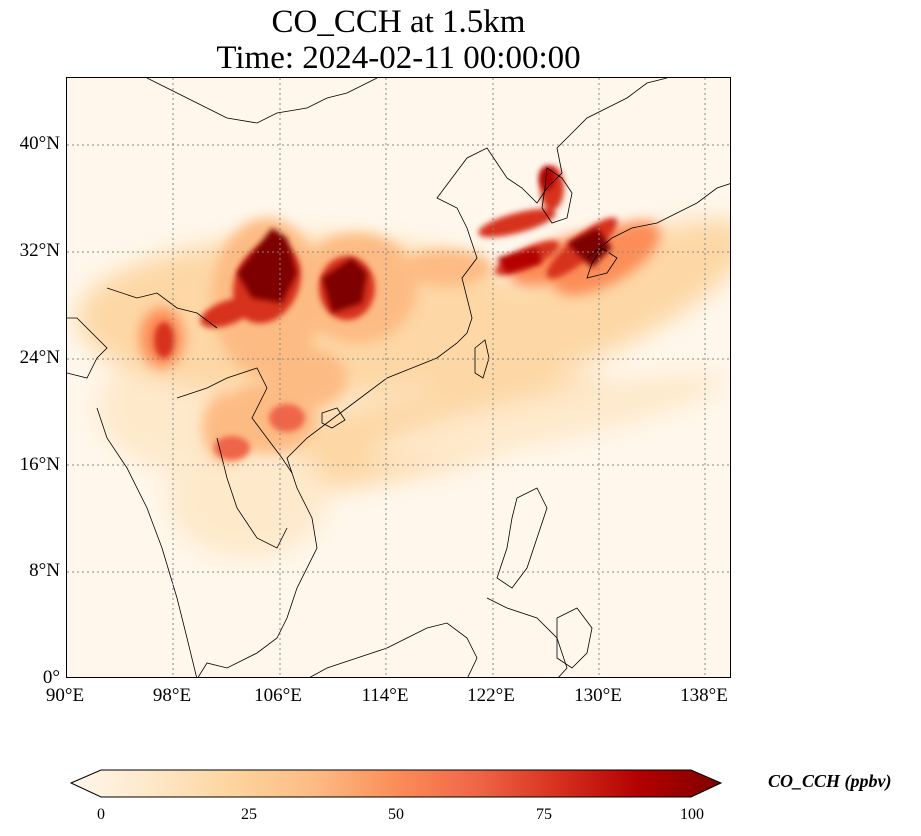 Image resolution: width=921 pixels, height=836 pixels. What do you see at coordinates (385, 695) in the screenshot?
I see `lon-tick-label: 114°E` at bounding box center [385, 695].